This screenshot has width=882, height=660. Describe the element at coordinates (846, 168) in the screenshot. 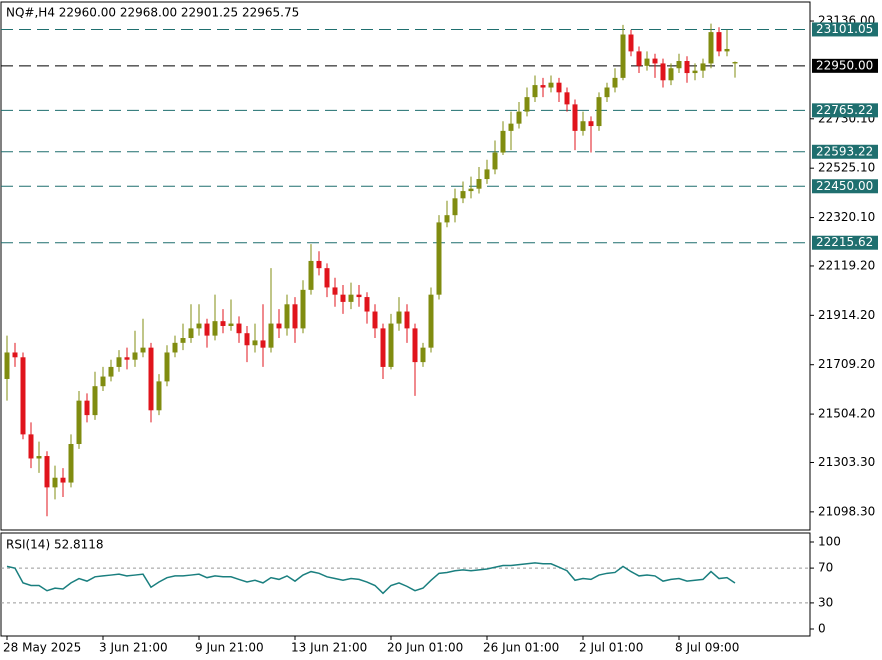

I see `y-tick-label: 22525.10` at that location.